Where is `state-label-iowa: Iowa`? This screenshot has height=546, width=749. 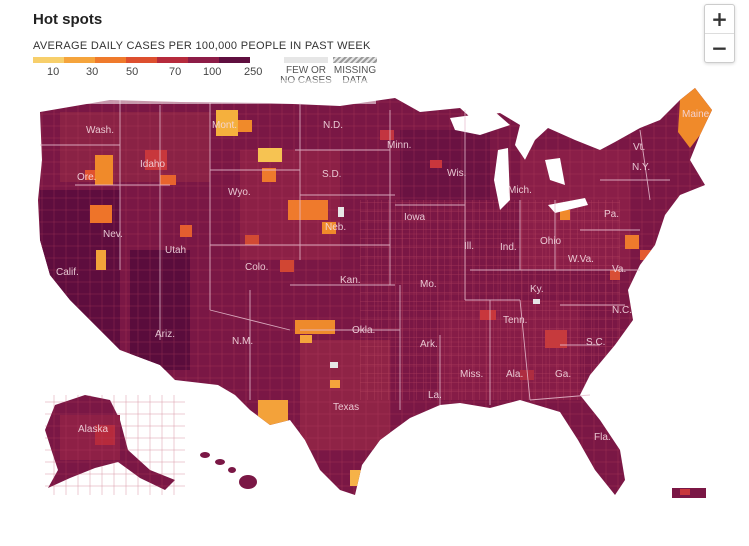
state-label-iowa: Iowa is located at coordinates (415, 217).